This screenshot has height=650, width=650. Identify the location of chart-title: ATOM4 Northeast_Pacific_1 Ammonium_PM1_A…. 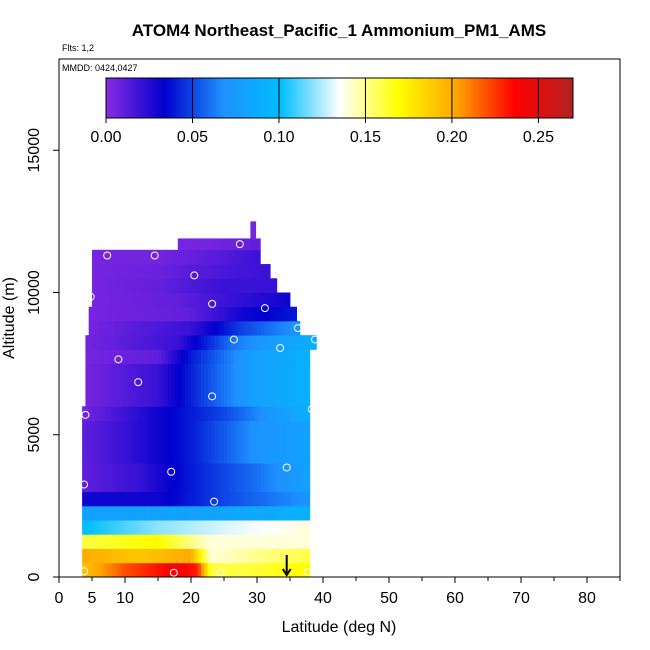
(339, 30).